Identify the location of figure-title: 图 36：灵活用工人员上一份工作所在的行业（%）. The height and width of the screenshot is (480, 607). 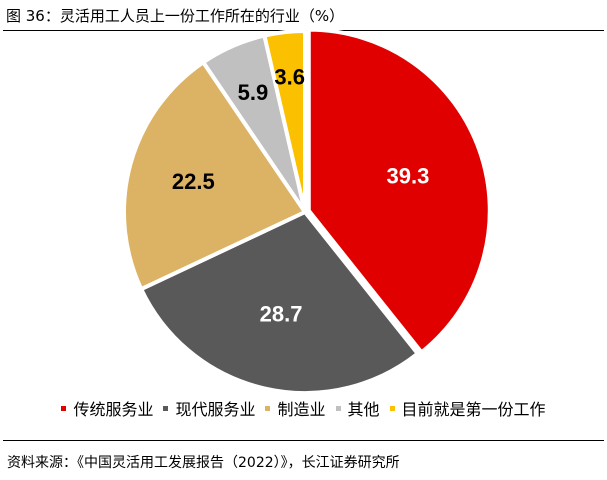
(175, 16).